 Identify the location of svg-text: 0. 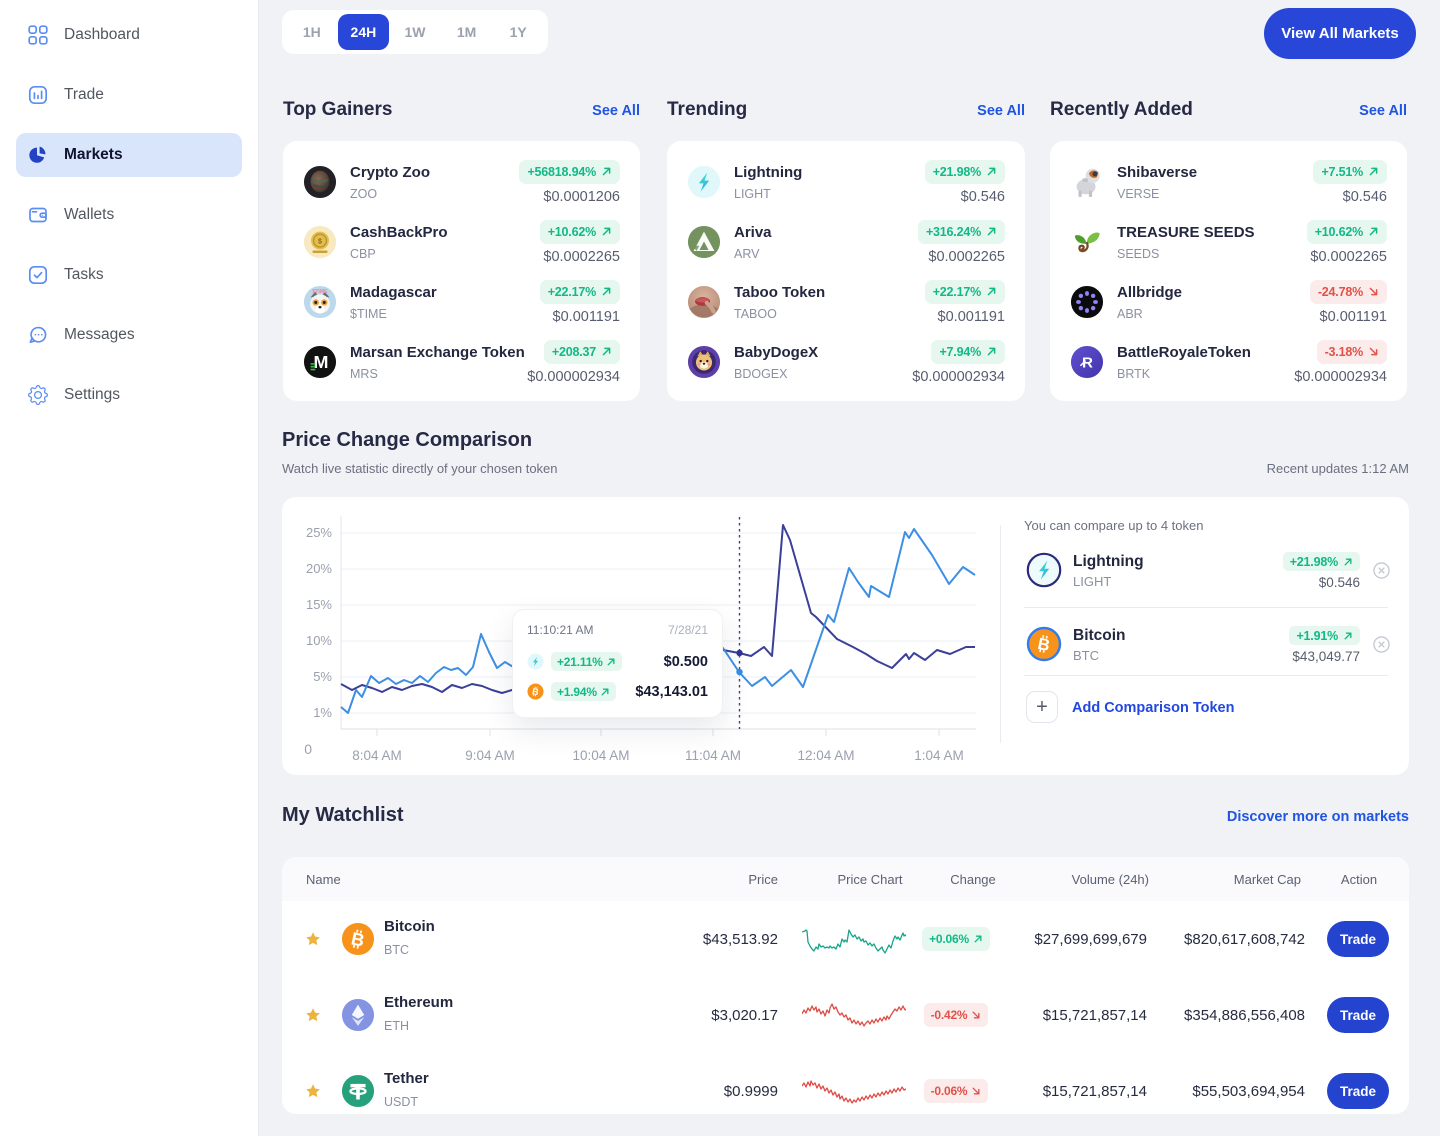
(308, 749).